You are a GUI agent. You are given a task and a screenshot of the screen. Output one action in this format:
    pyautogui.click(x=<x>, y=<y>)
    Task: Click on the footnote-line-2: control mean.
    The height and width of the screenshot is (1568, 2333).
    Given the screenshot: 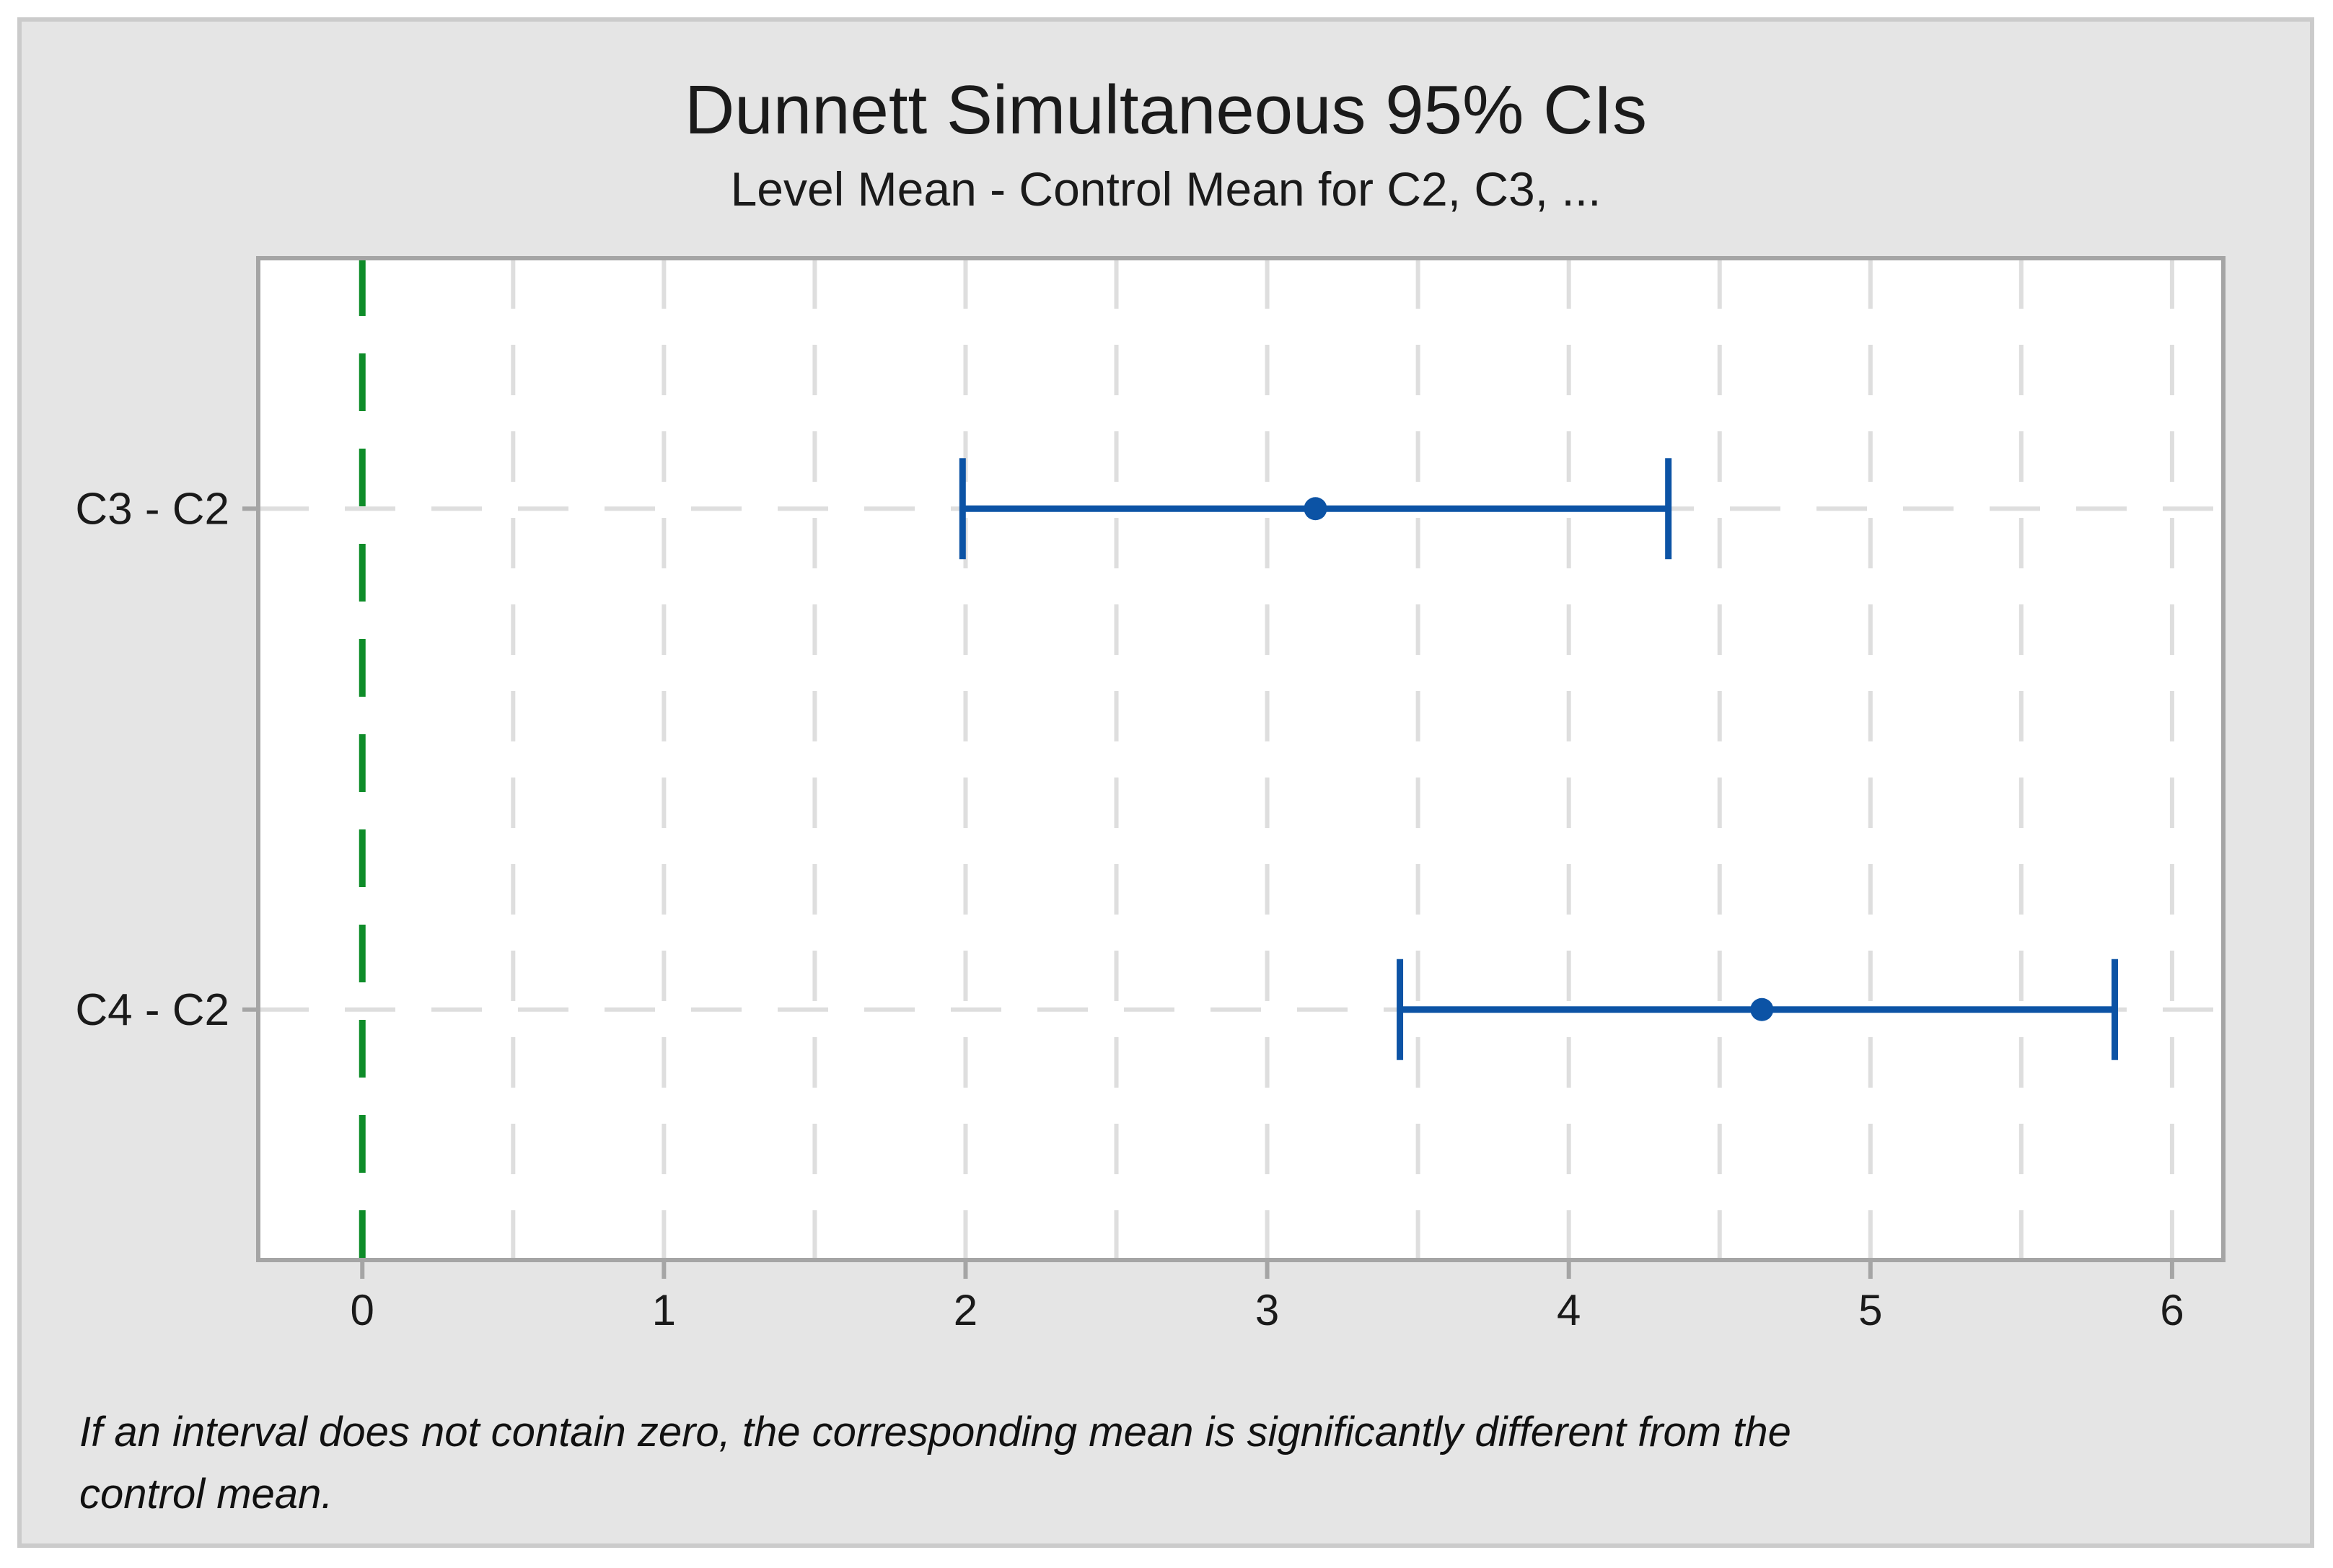 What is the action you would take?
    pyautogui.click(x=206, y=1494)
    